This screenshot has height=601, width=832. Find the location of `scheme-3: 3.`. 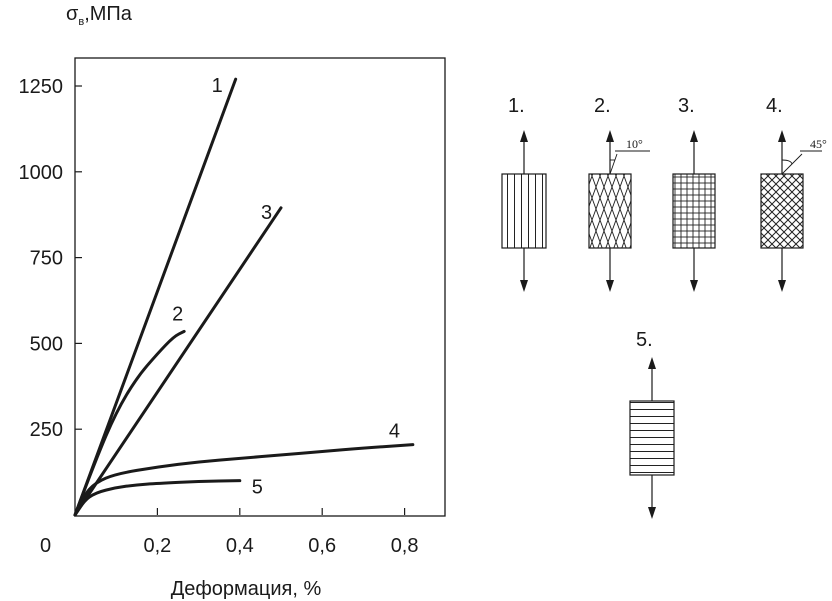

scheme-3: 3. is located at coordinates (694, 193).